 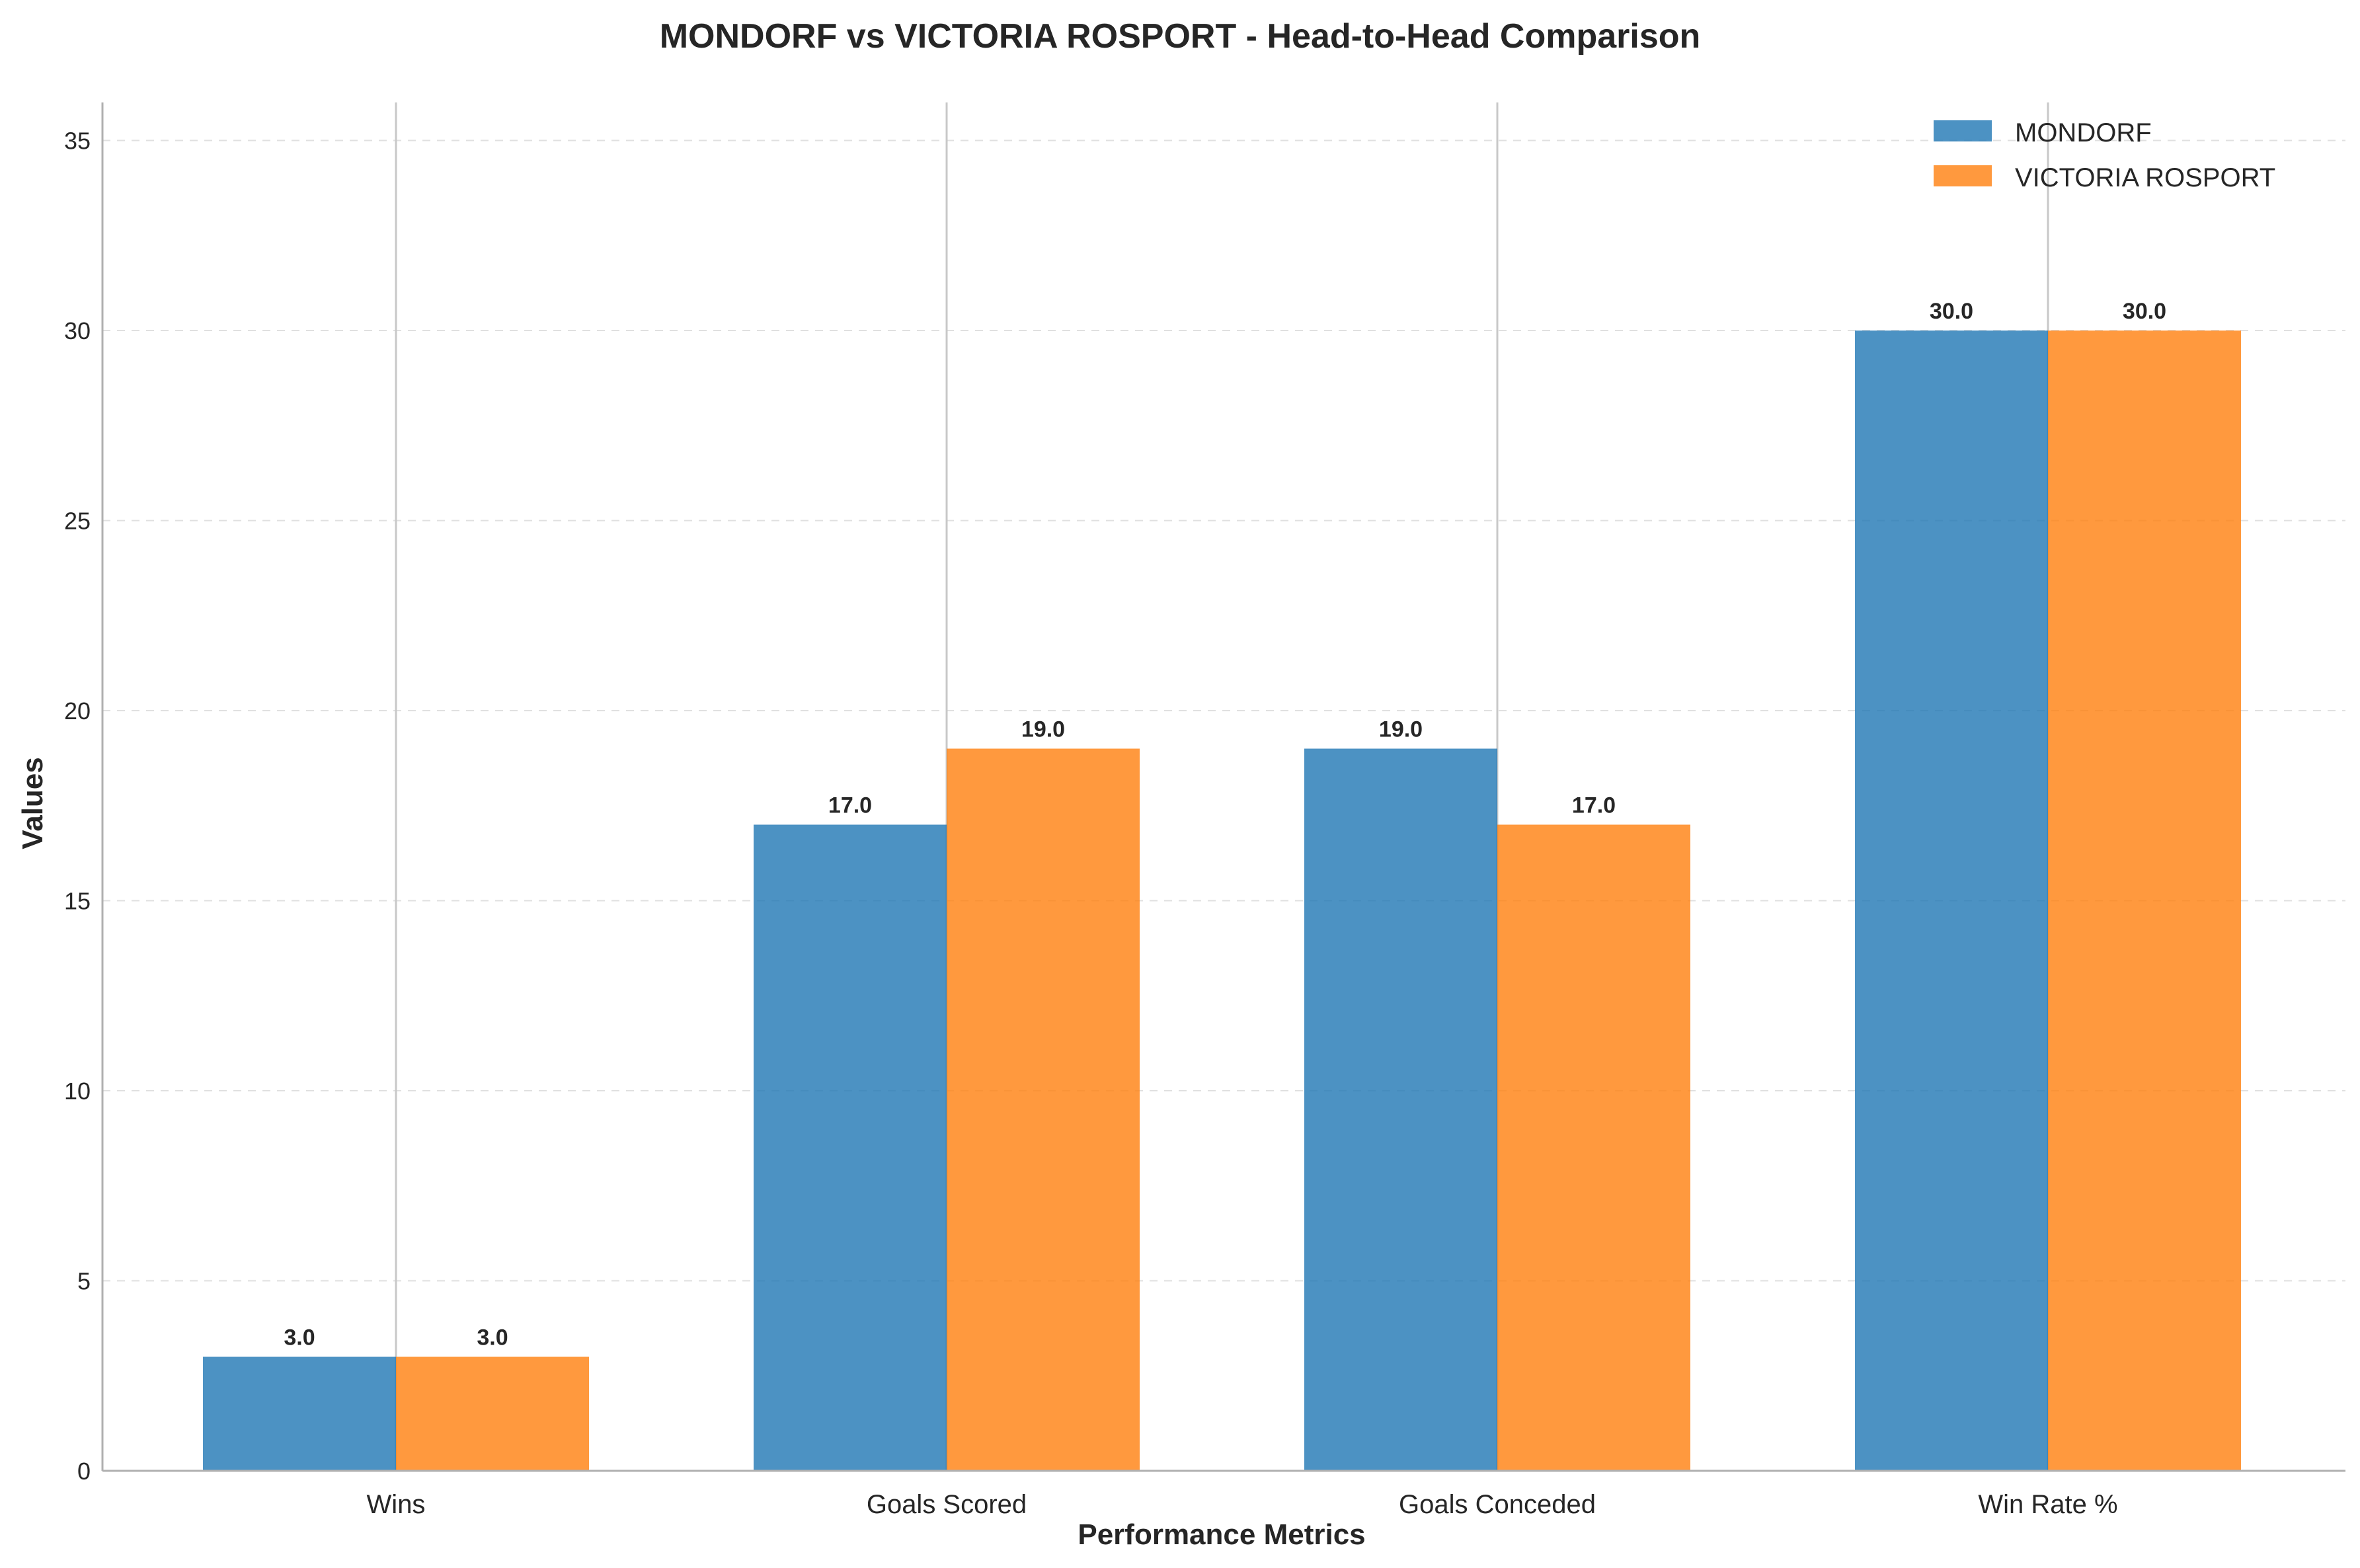 I want to click on x-ticks: Wins Goals Scored Goals Conceded Win Rate %, so click(x=1242, y=1504).